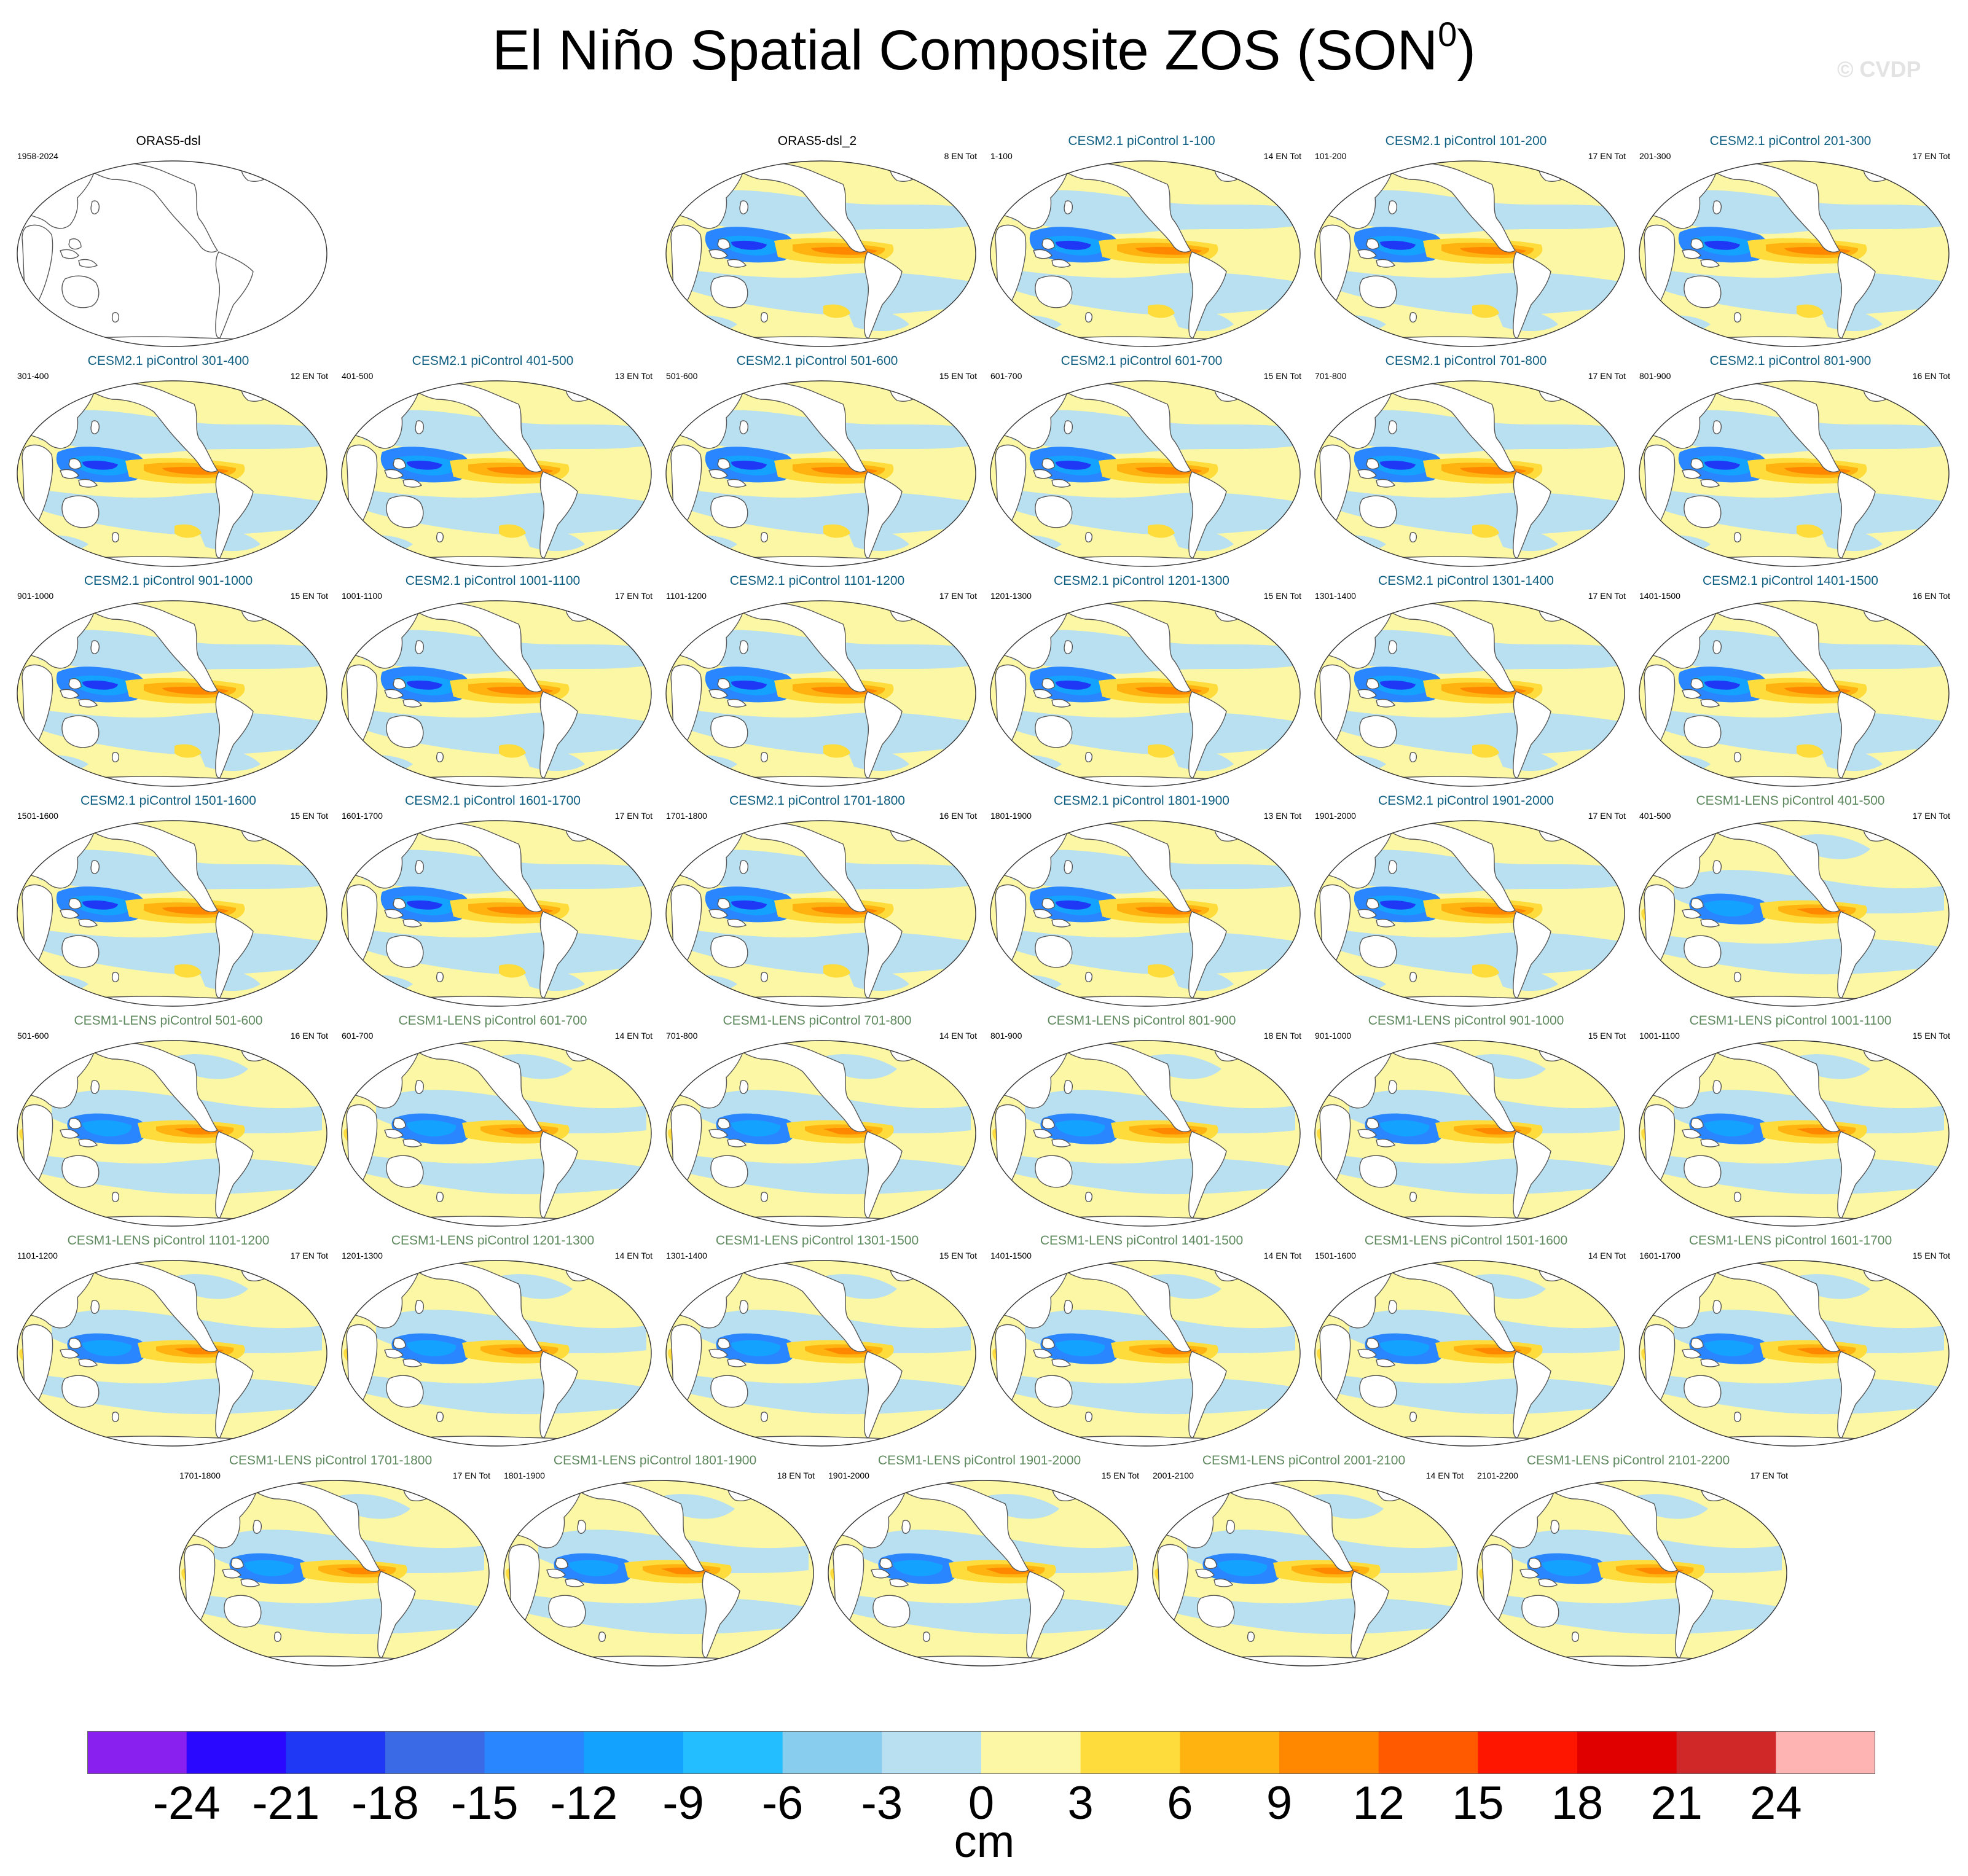  Describe the element at coordinates (686, 596) in the screenshot. I see `panel-years-label: 1101-1200` at that location.